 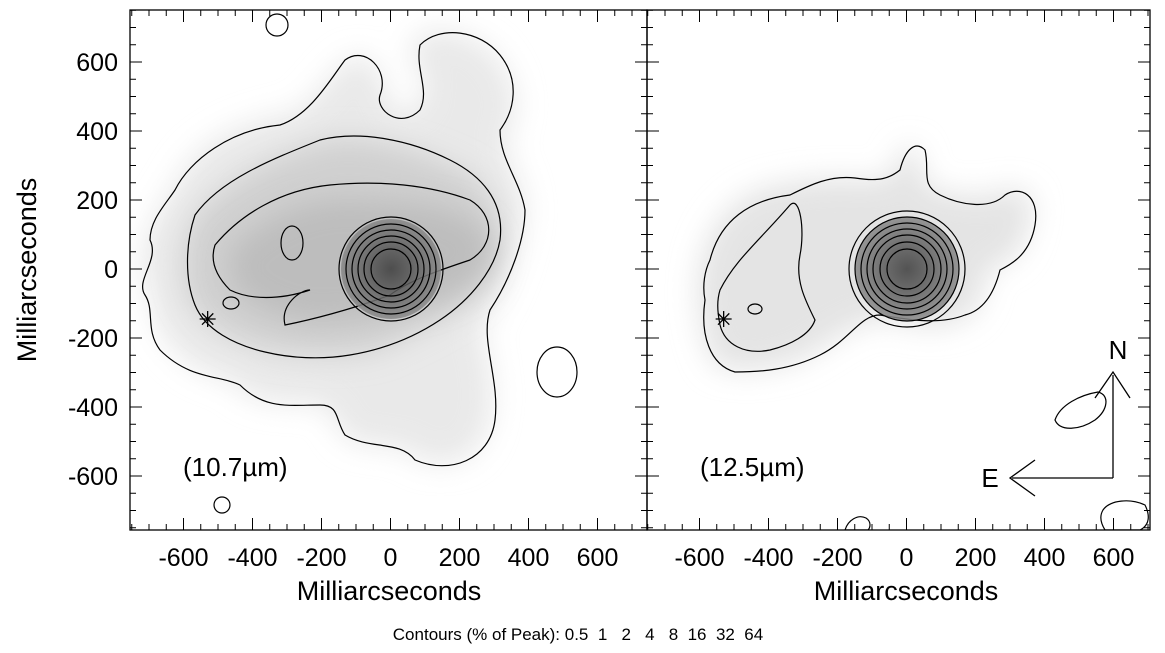 I want to click on islands-right, so click(x=996, y=460).